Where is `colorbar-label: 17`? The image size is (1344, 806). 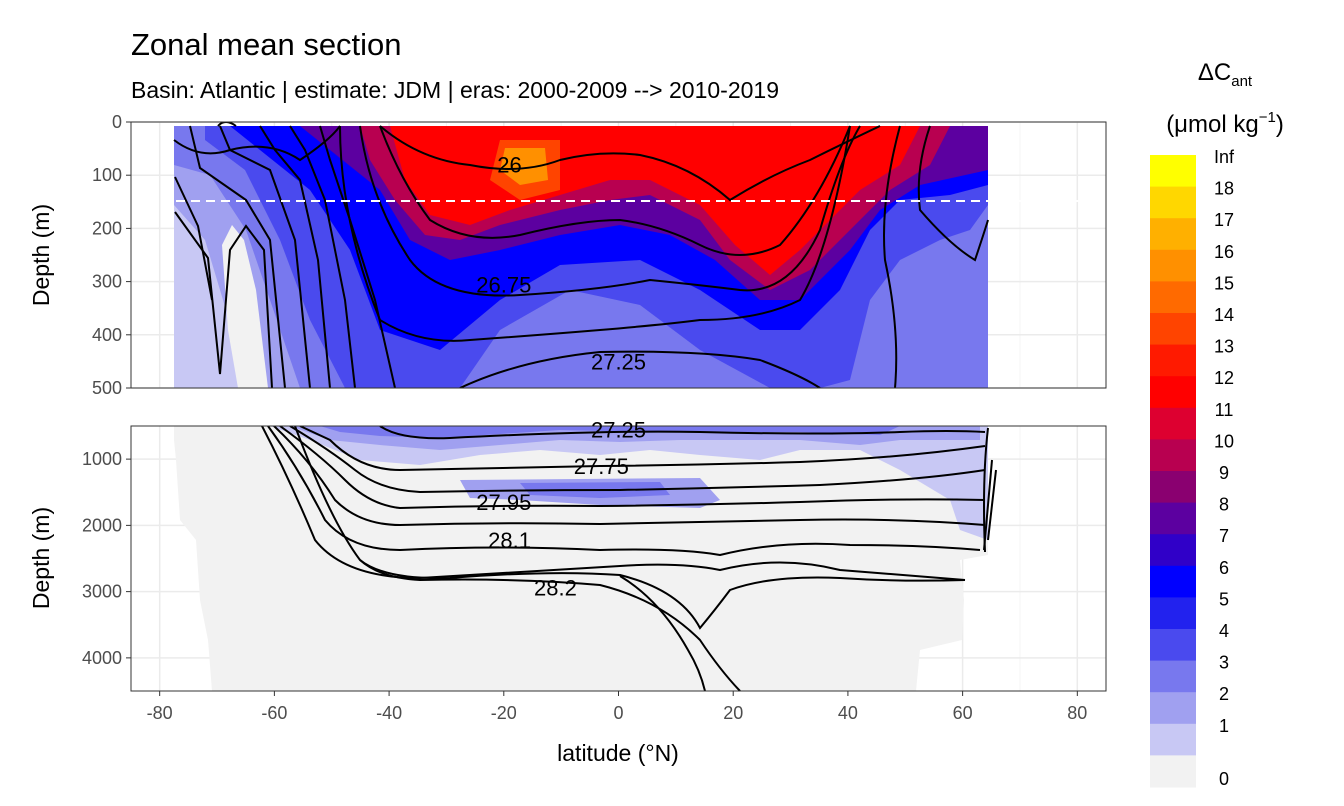 colorbar-label: 17 is located at coordinates (1224, 220).